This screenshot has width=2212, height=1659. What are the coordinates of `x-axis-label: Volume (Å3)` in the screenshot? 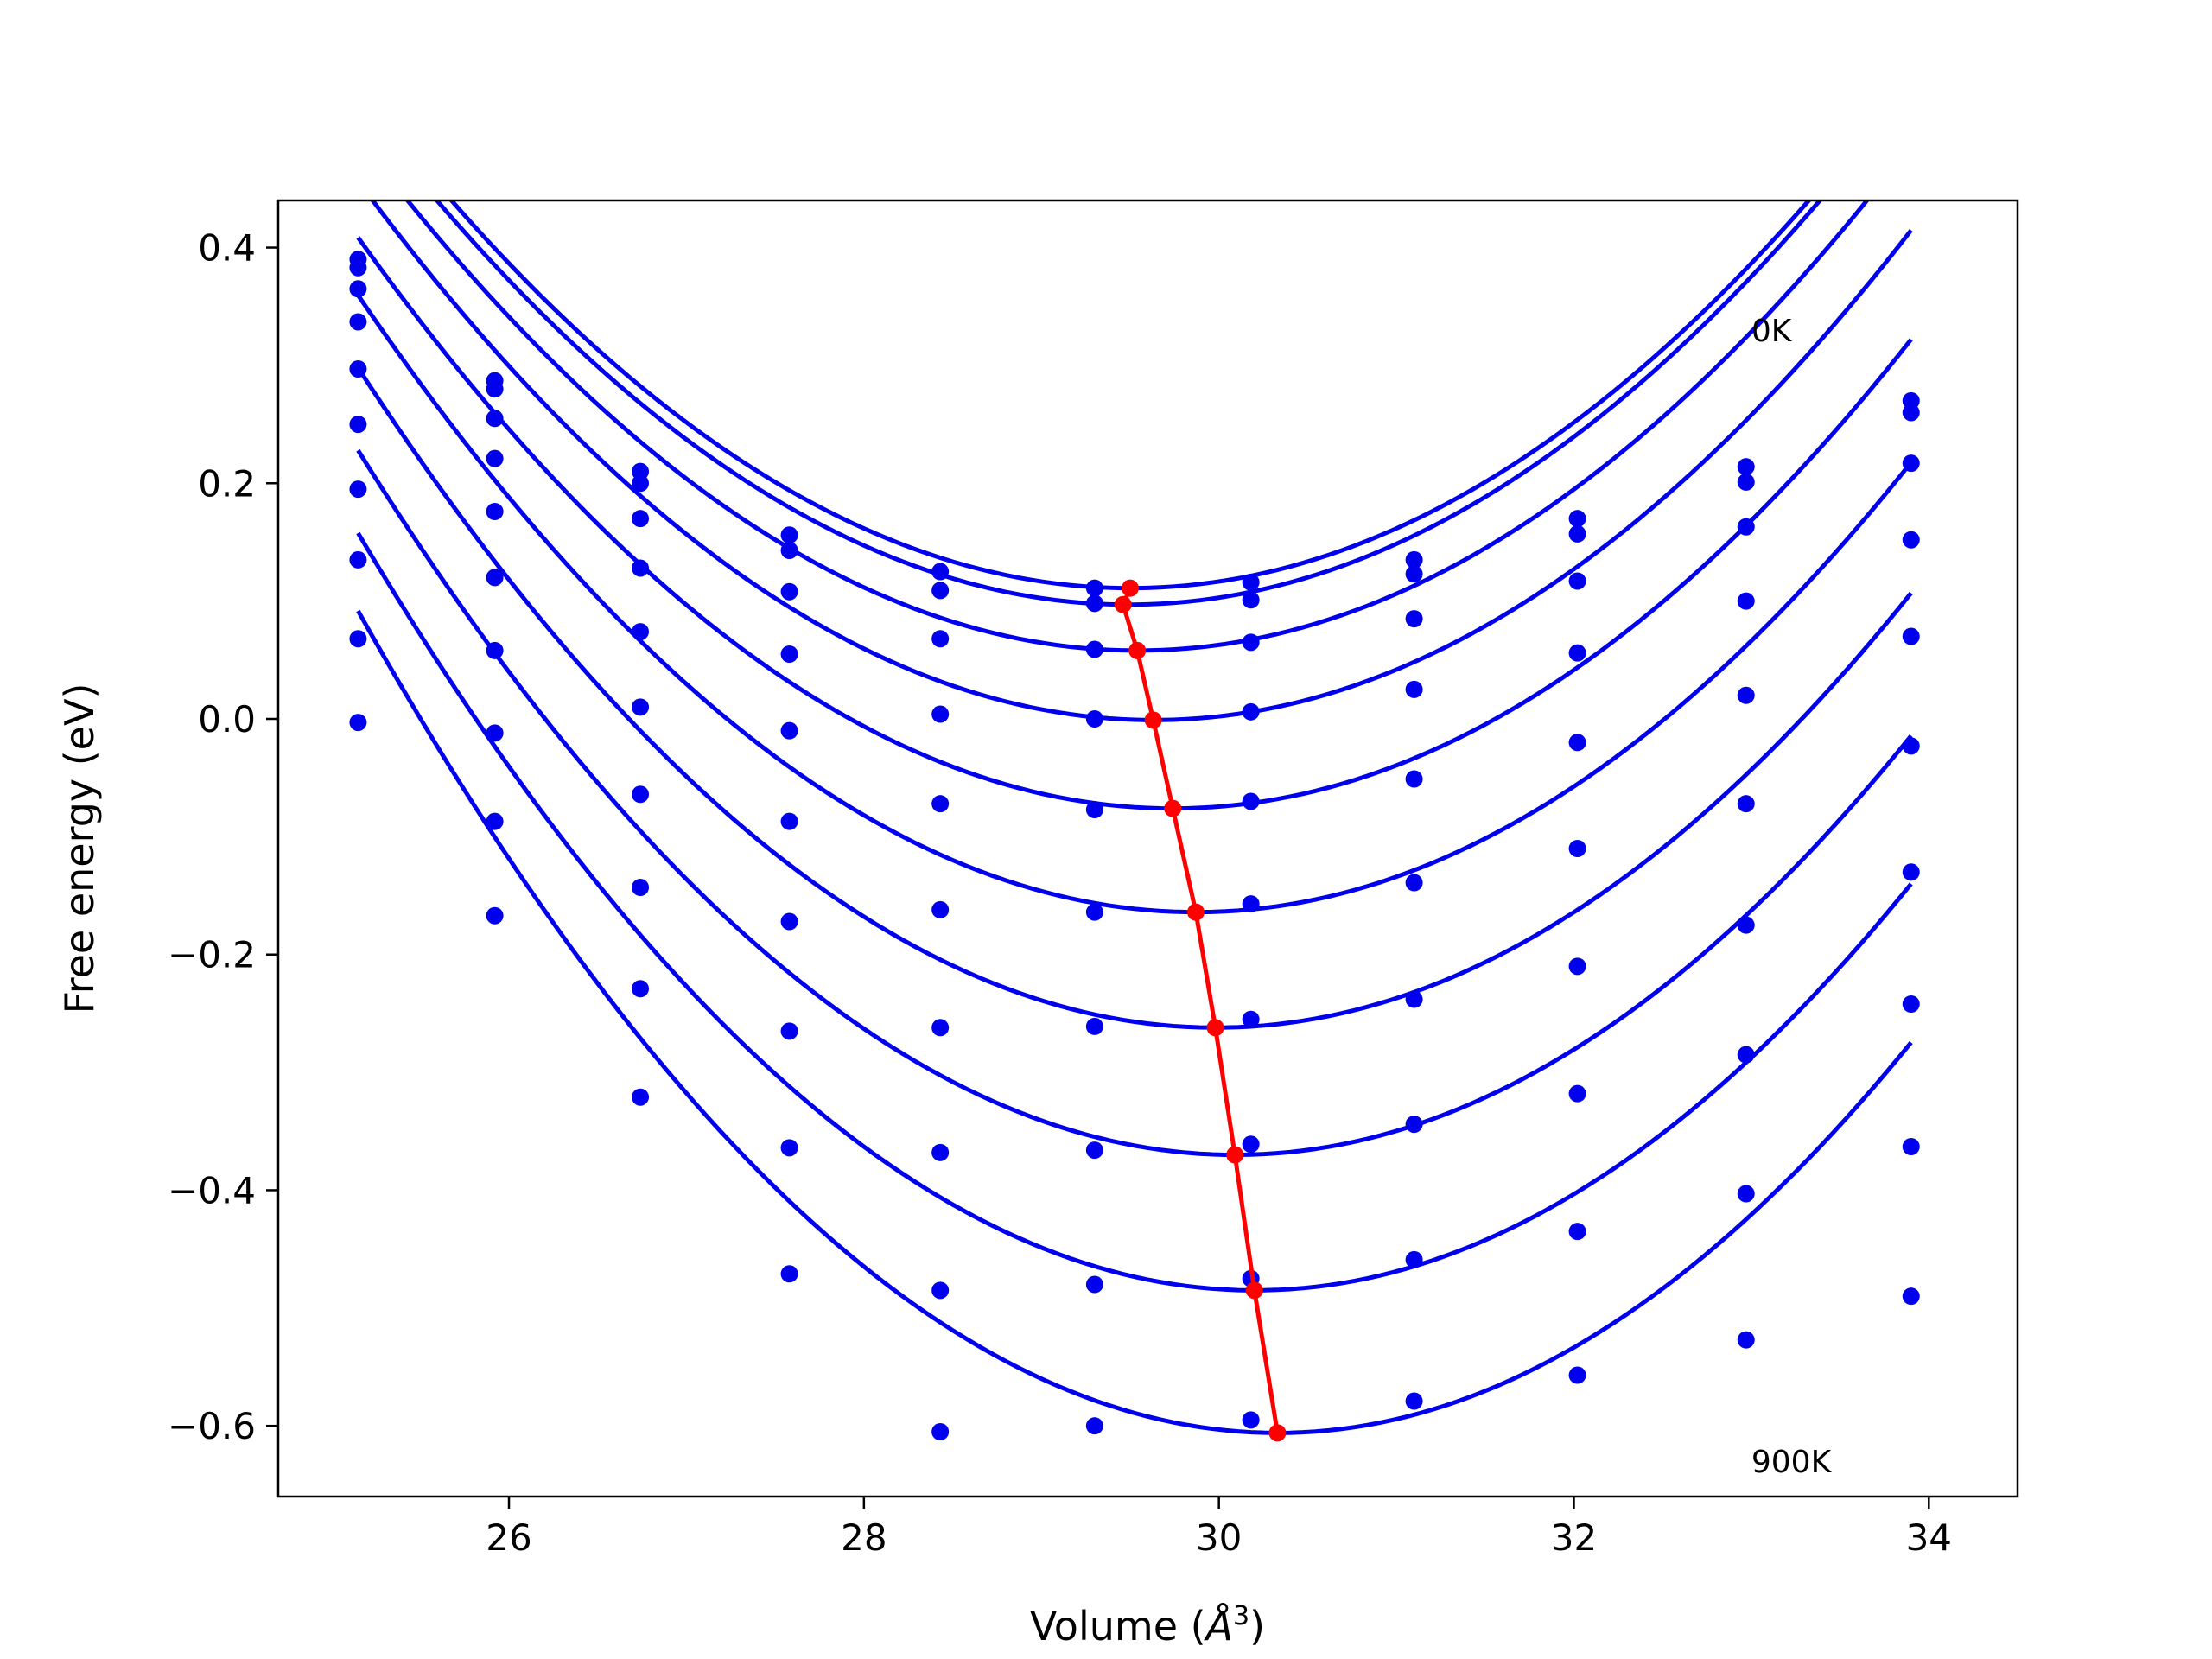 It's located at (1147, 1625).